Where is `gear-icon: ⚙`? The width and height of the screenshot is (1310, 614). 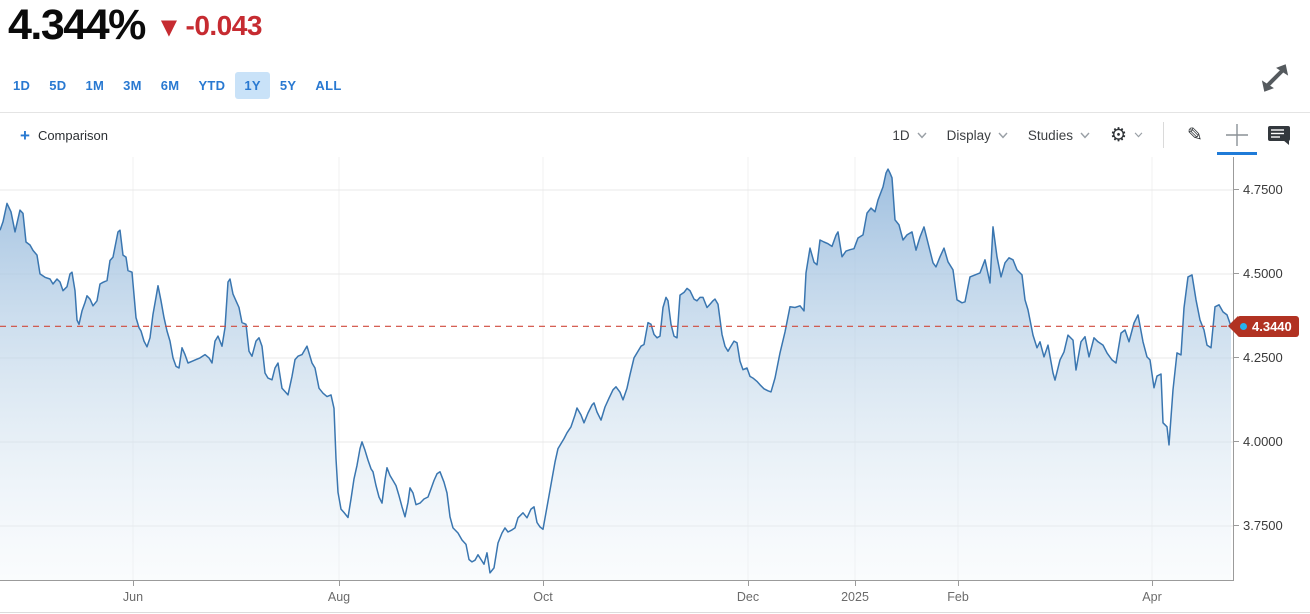
gear-icon: ⚙ is located at coordinates (1118, 134).